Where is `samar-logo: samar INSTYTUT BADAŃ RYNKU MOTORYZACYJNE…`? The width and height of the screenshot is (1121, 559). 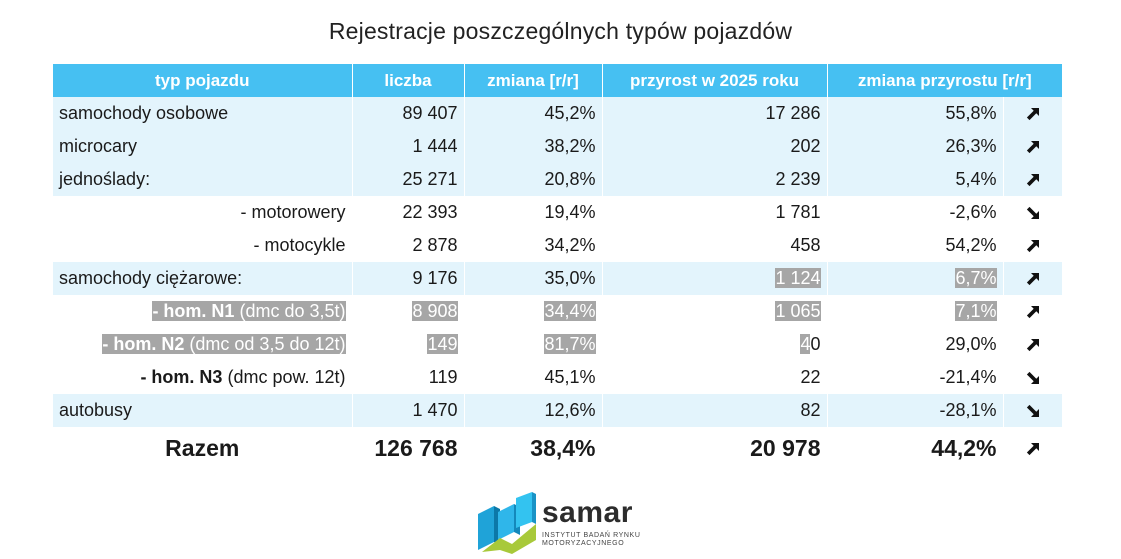 samar-logo: samar INSTYTUT BADAŃ RYNKU MOTORYZACYJNE… is located at coordinates (561, 523).